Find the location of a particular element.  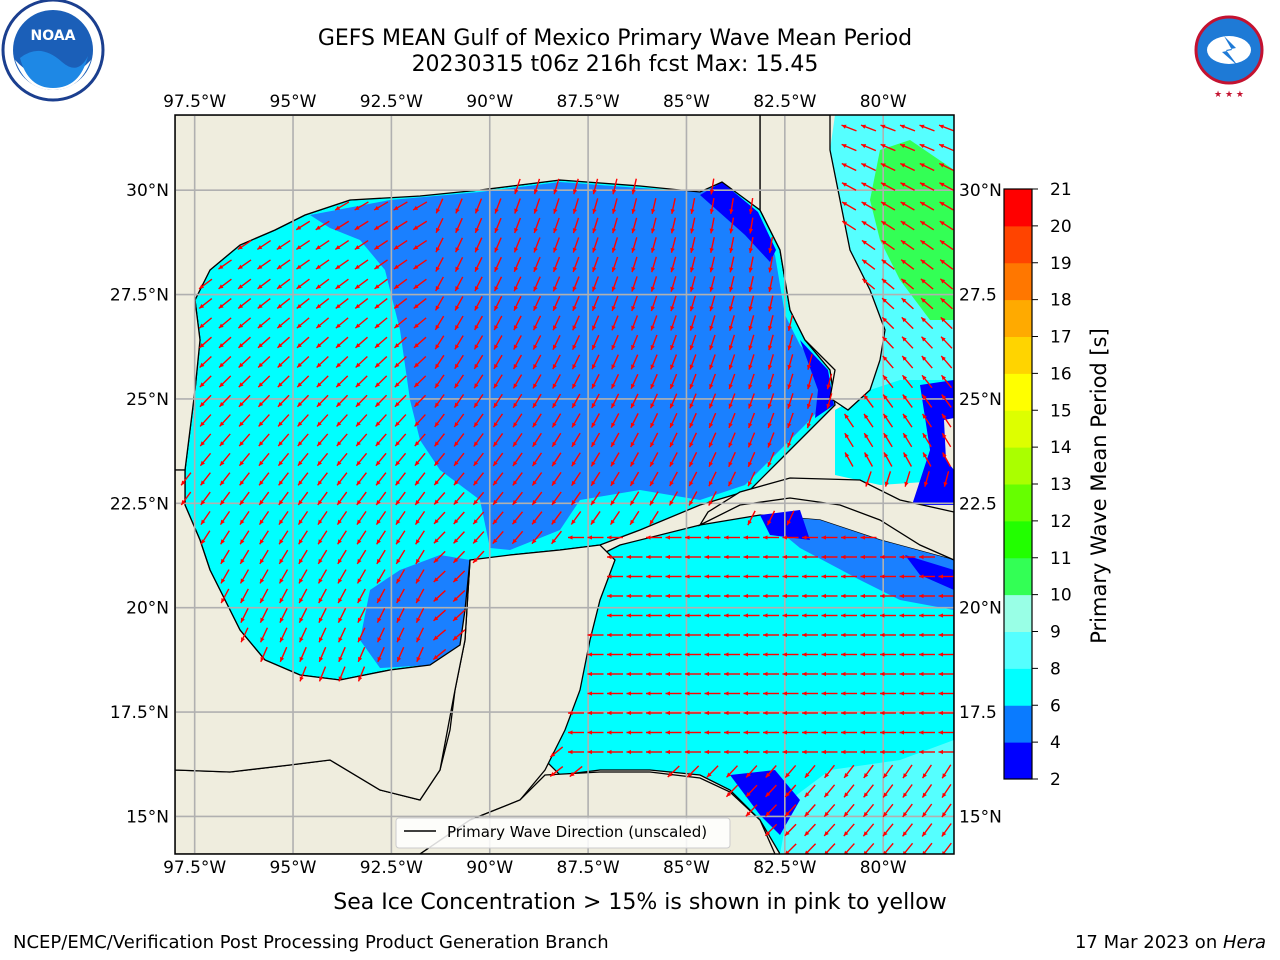

y-tick-label-right: 22.5 is located at coordinates (978, 504).